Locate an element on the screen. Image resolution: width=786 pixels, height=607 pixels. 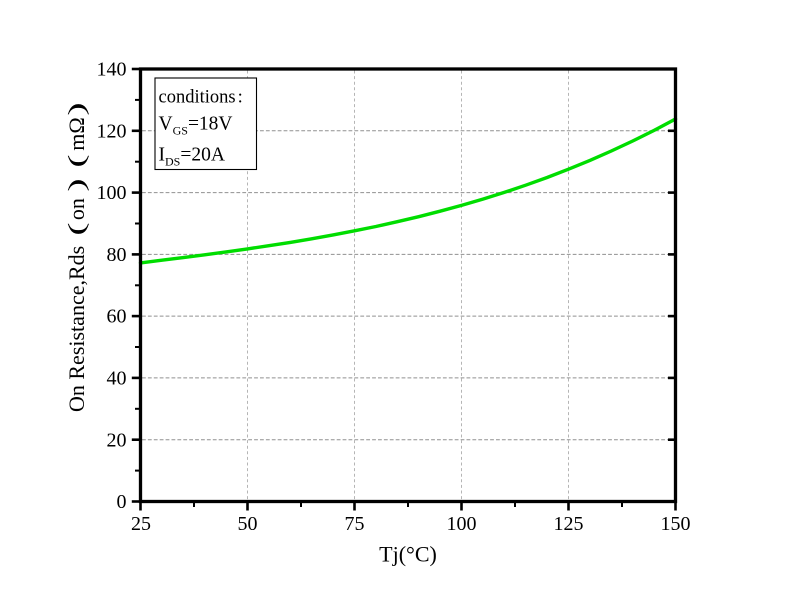
svg-text: 40 is located at coordinates (117, 379).